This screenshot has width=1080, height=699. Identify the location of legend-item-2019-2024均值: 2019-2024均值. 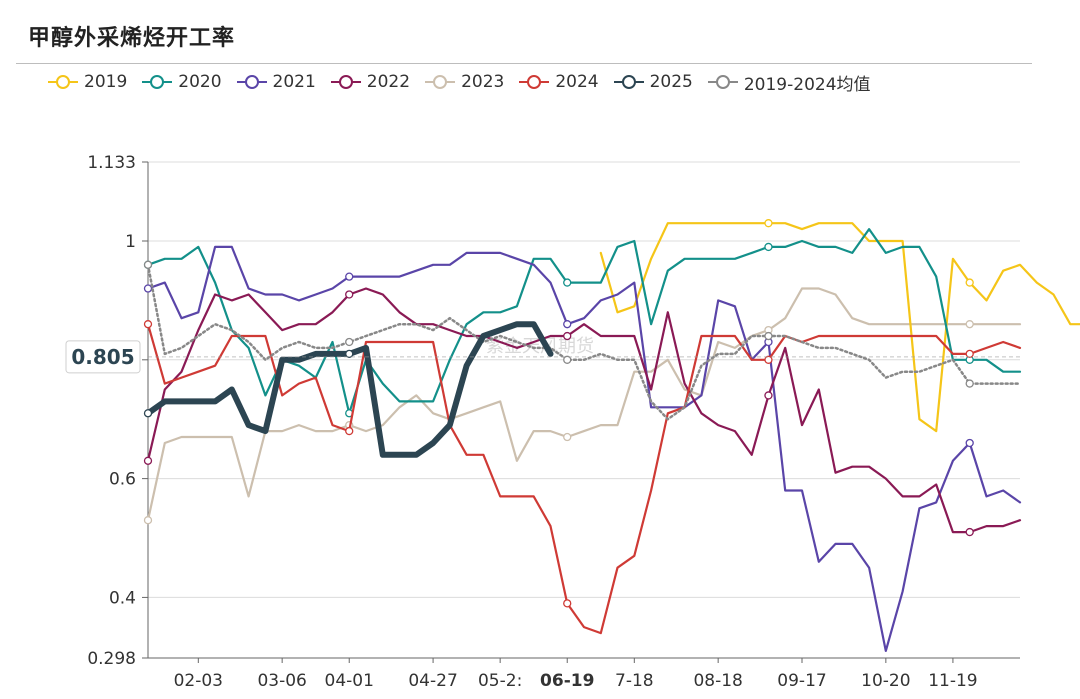
(789, 82).